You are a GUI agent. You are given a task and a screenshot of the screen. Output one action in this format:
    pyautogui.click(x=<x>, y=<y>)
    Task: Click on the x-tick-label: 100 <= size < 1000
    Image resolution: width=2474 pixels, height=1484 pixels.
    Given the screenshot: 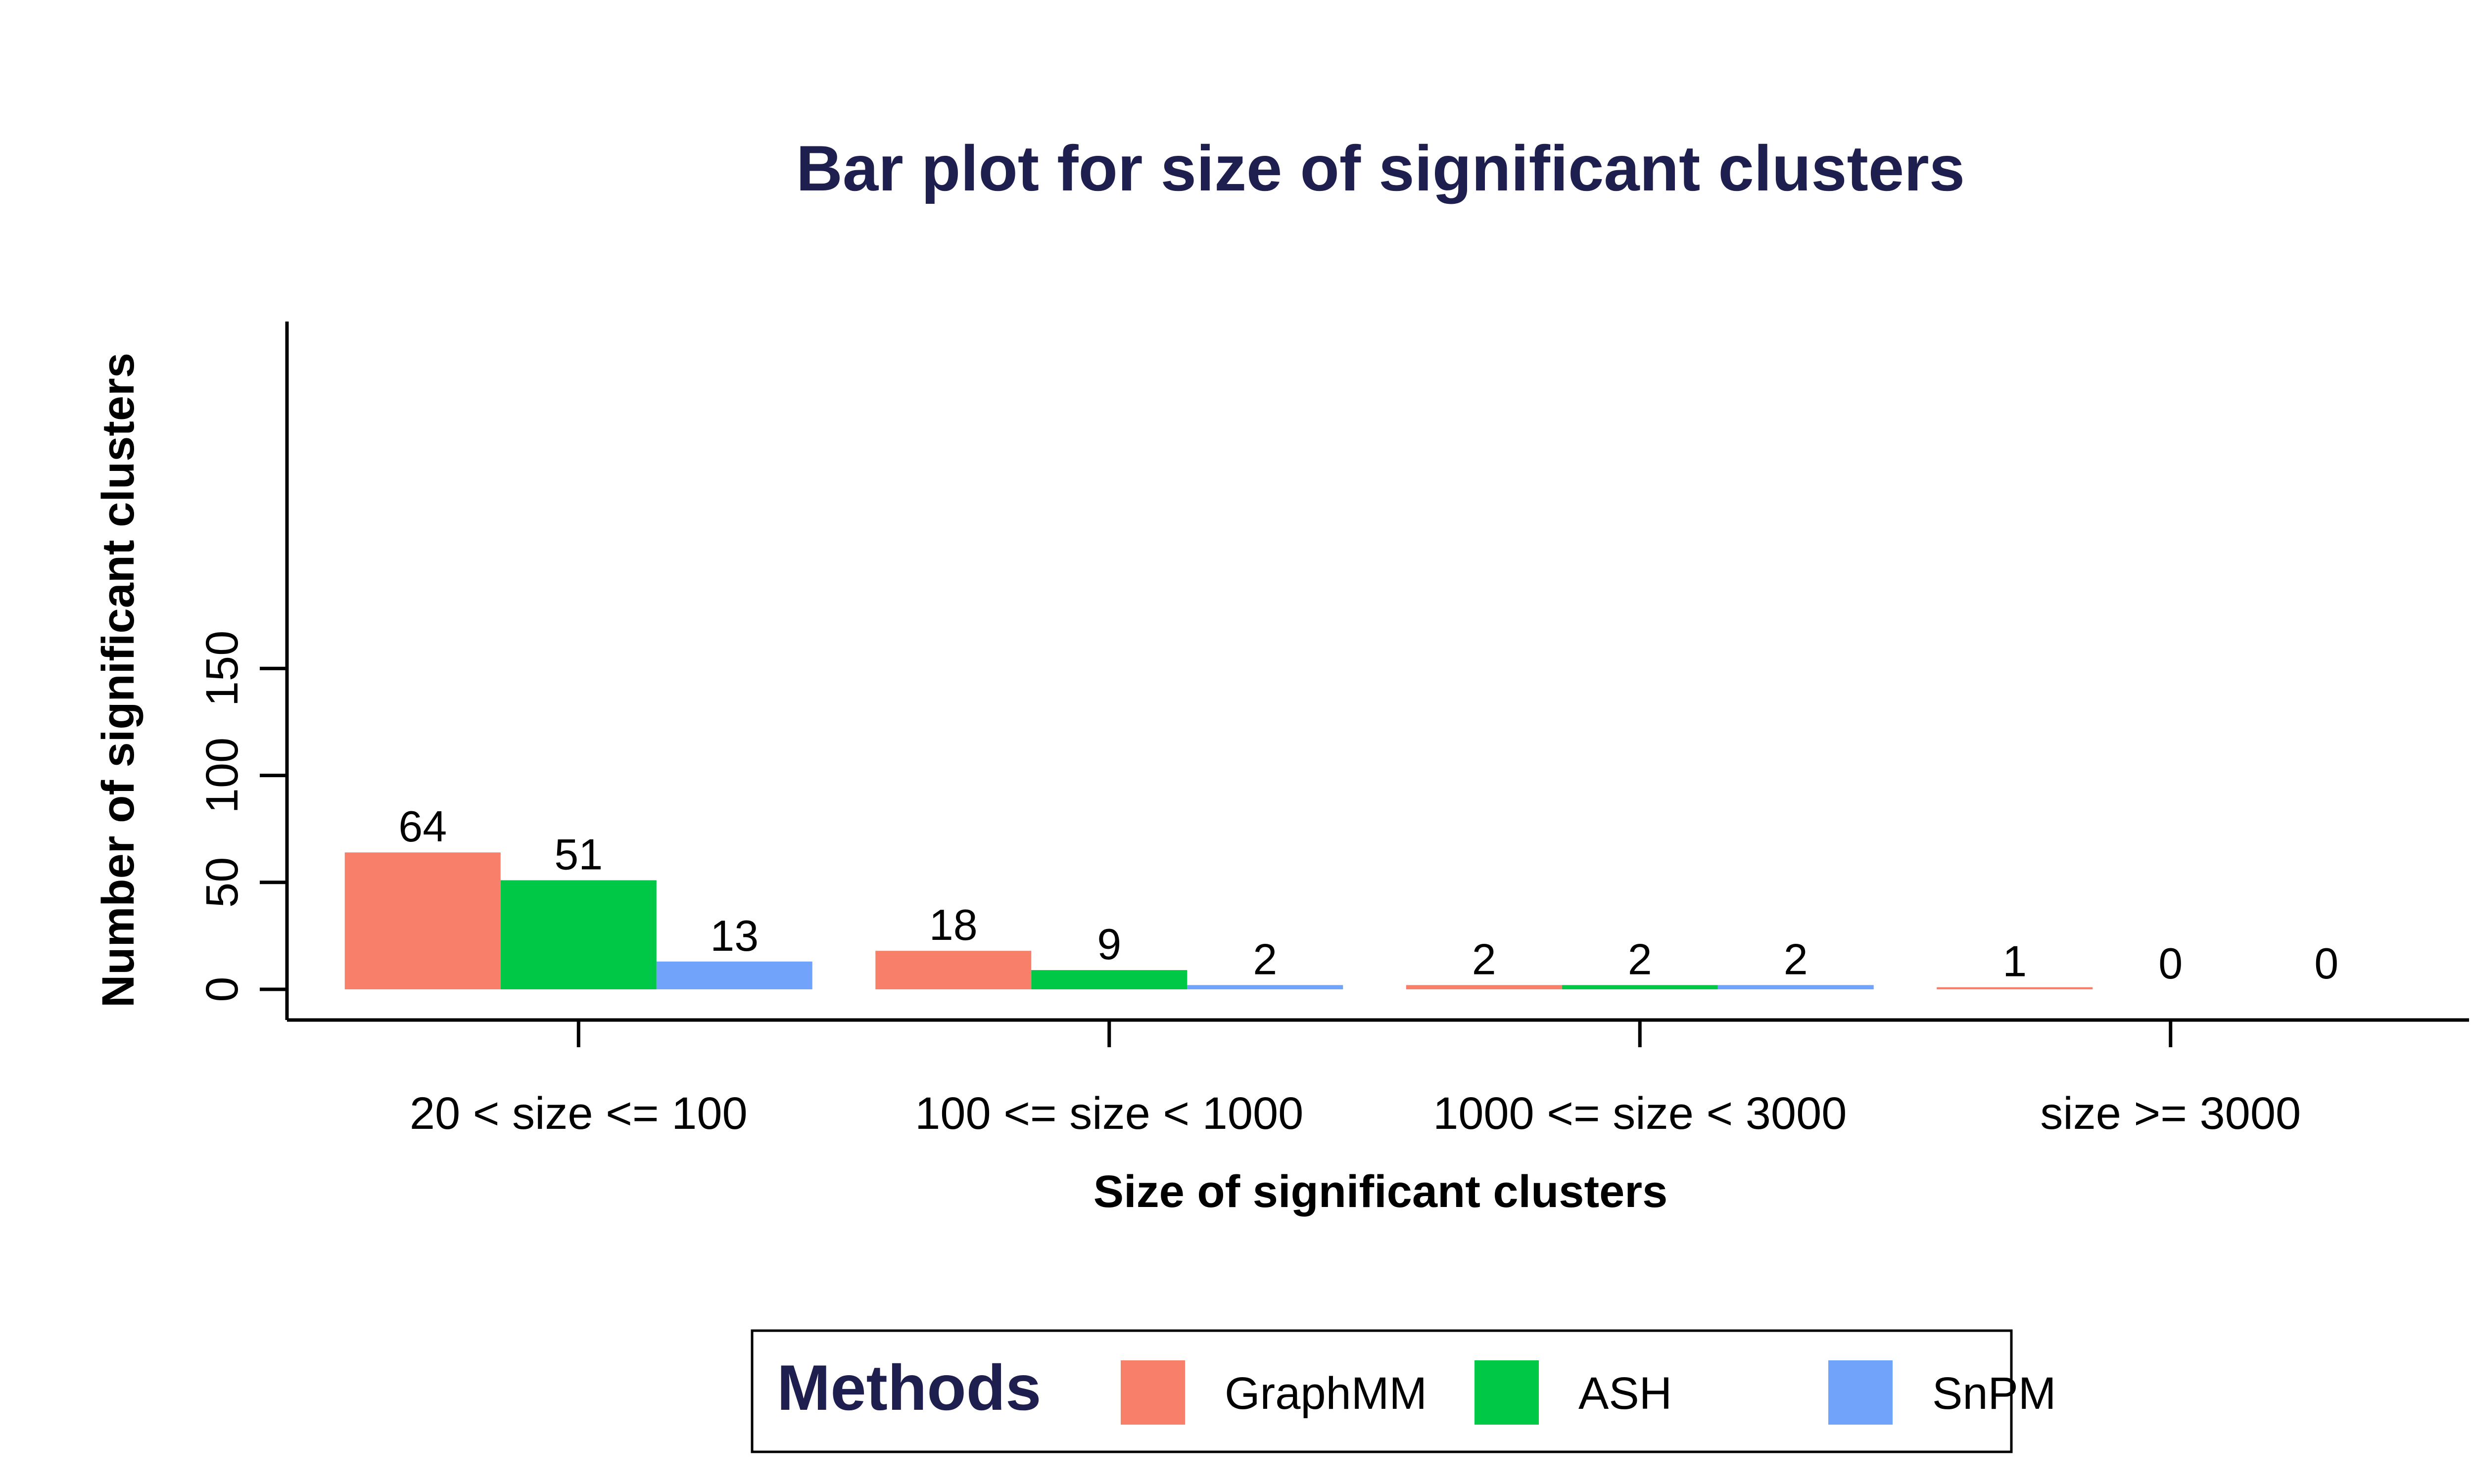 What is the action you would take?
    pyautogui.click(x=1109, y=1113)
    